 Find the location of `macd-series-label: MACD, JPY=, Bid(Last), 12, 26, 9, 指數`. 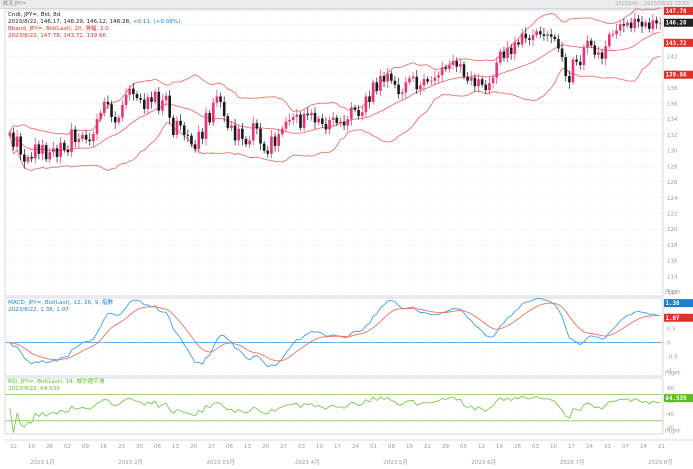

macd-series-label: MACD, JPY=, Bid(Last), 12, 26, 9, 指數 is located at coordinates (61, 303).